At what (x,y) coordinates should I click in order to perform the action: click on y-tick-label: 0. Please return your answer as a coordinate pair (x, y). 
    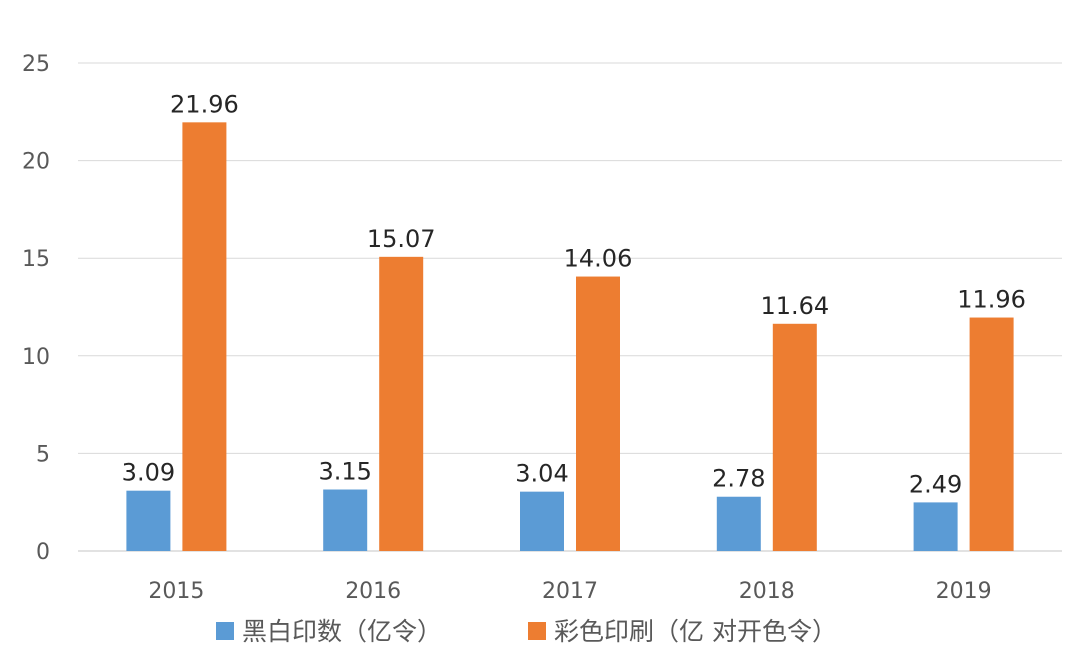
    Looking at the image, I should click on (43, 552).